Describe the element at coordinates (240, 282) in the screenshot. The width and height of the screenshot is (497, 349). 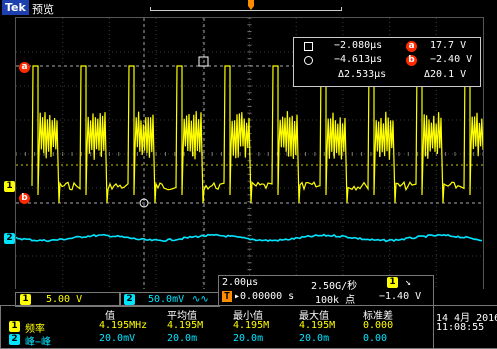
I see `horizontal-scale: 2.00µs` at that location.